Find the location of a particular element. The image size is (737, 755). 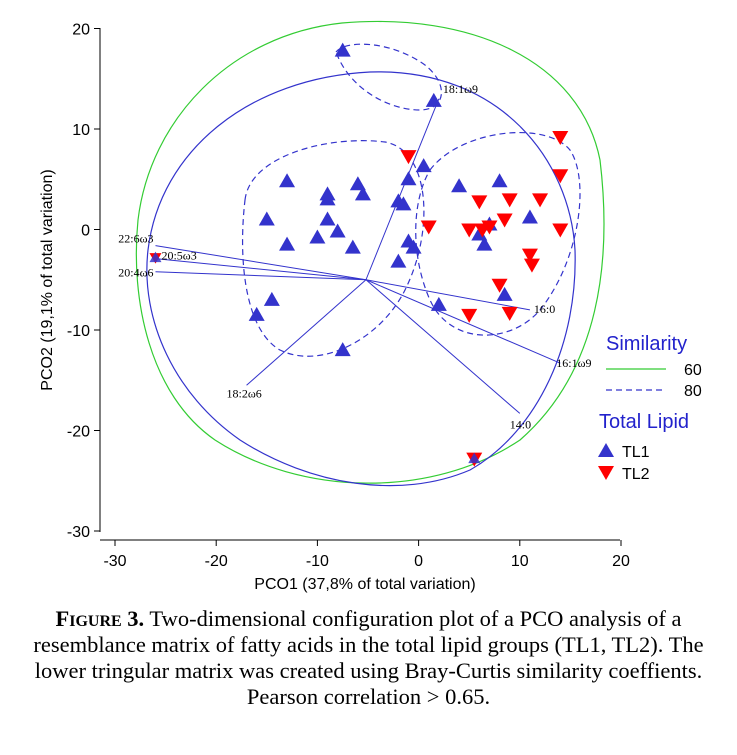

legend-60-label: 60 is located at coordinates (693, 370).